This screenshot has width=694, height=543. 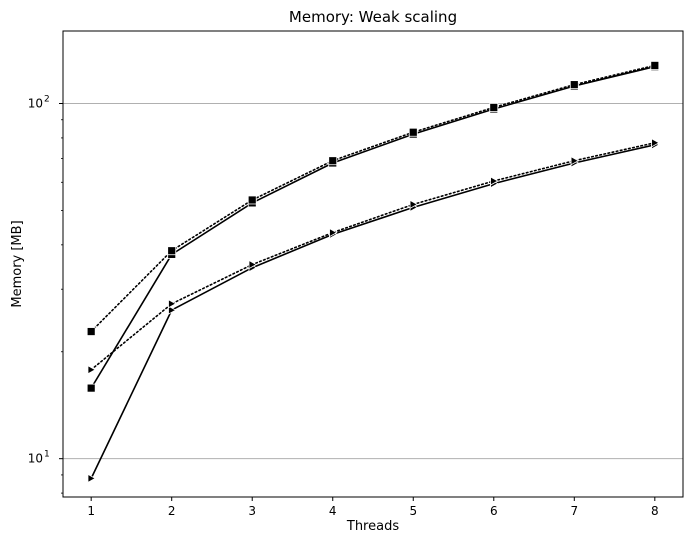 What do you see at coordinates (91, 388) in the screenshot?
I see `data-point-s0-x1` at bounding box center [91, 388].